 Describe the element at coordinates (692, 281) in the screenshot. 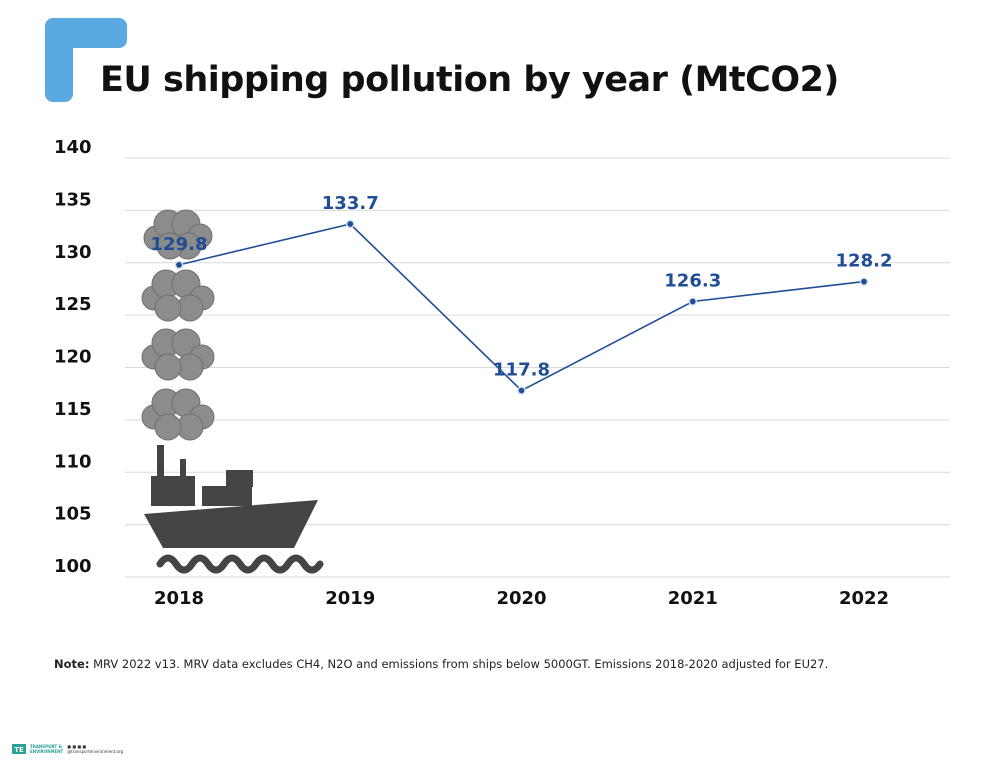

I see `data-label: 126.3` at that location.